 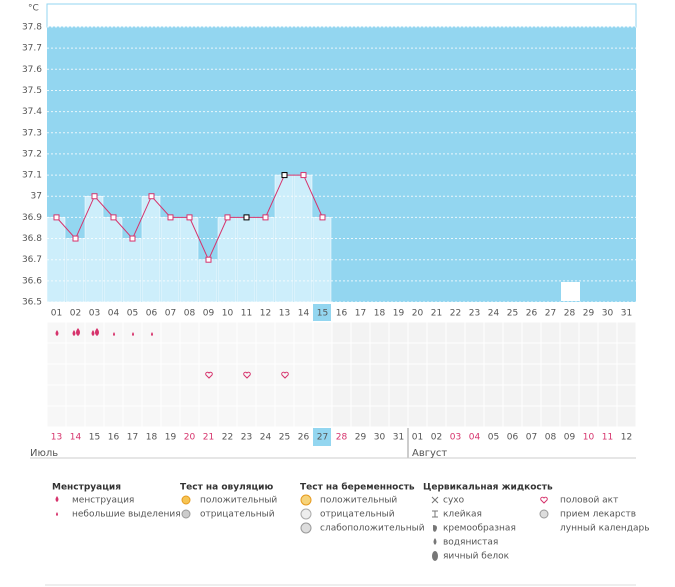 I want to click on date-label: 18, so click(x=152, y=438).